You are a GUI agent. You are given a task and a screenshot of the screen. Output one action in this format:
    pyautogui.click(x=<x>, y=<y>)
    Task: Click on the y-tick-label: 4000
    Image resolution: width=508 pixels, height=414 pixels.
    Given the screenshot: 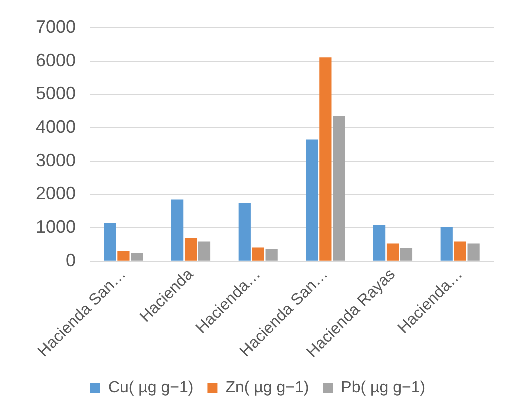 What is the action you would take?
    pyautogui.click(x=56, y=127)
    